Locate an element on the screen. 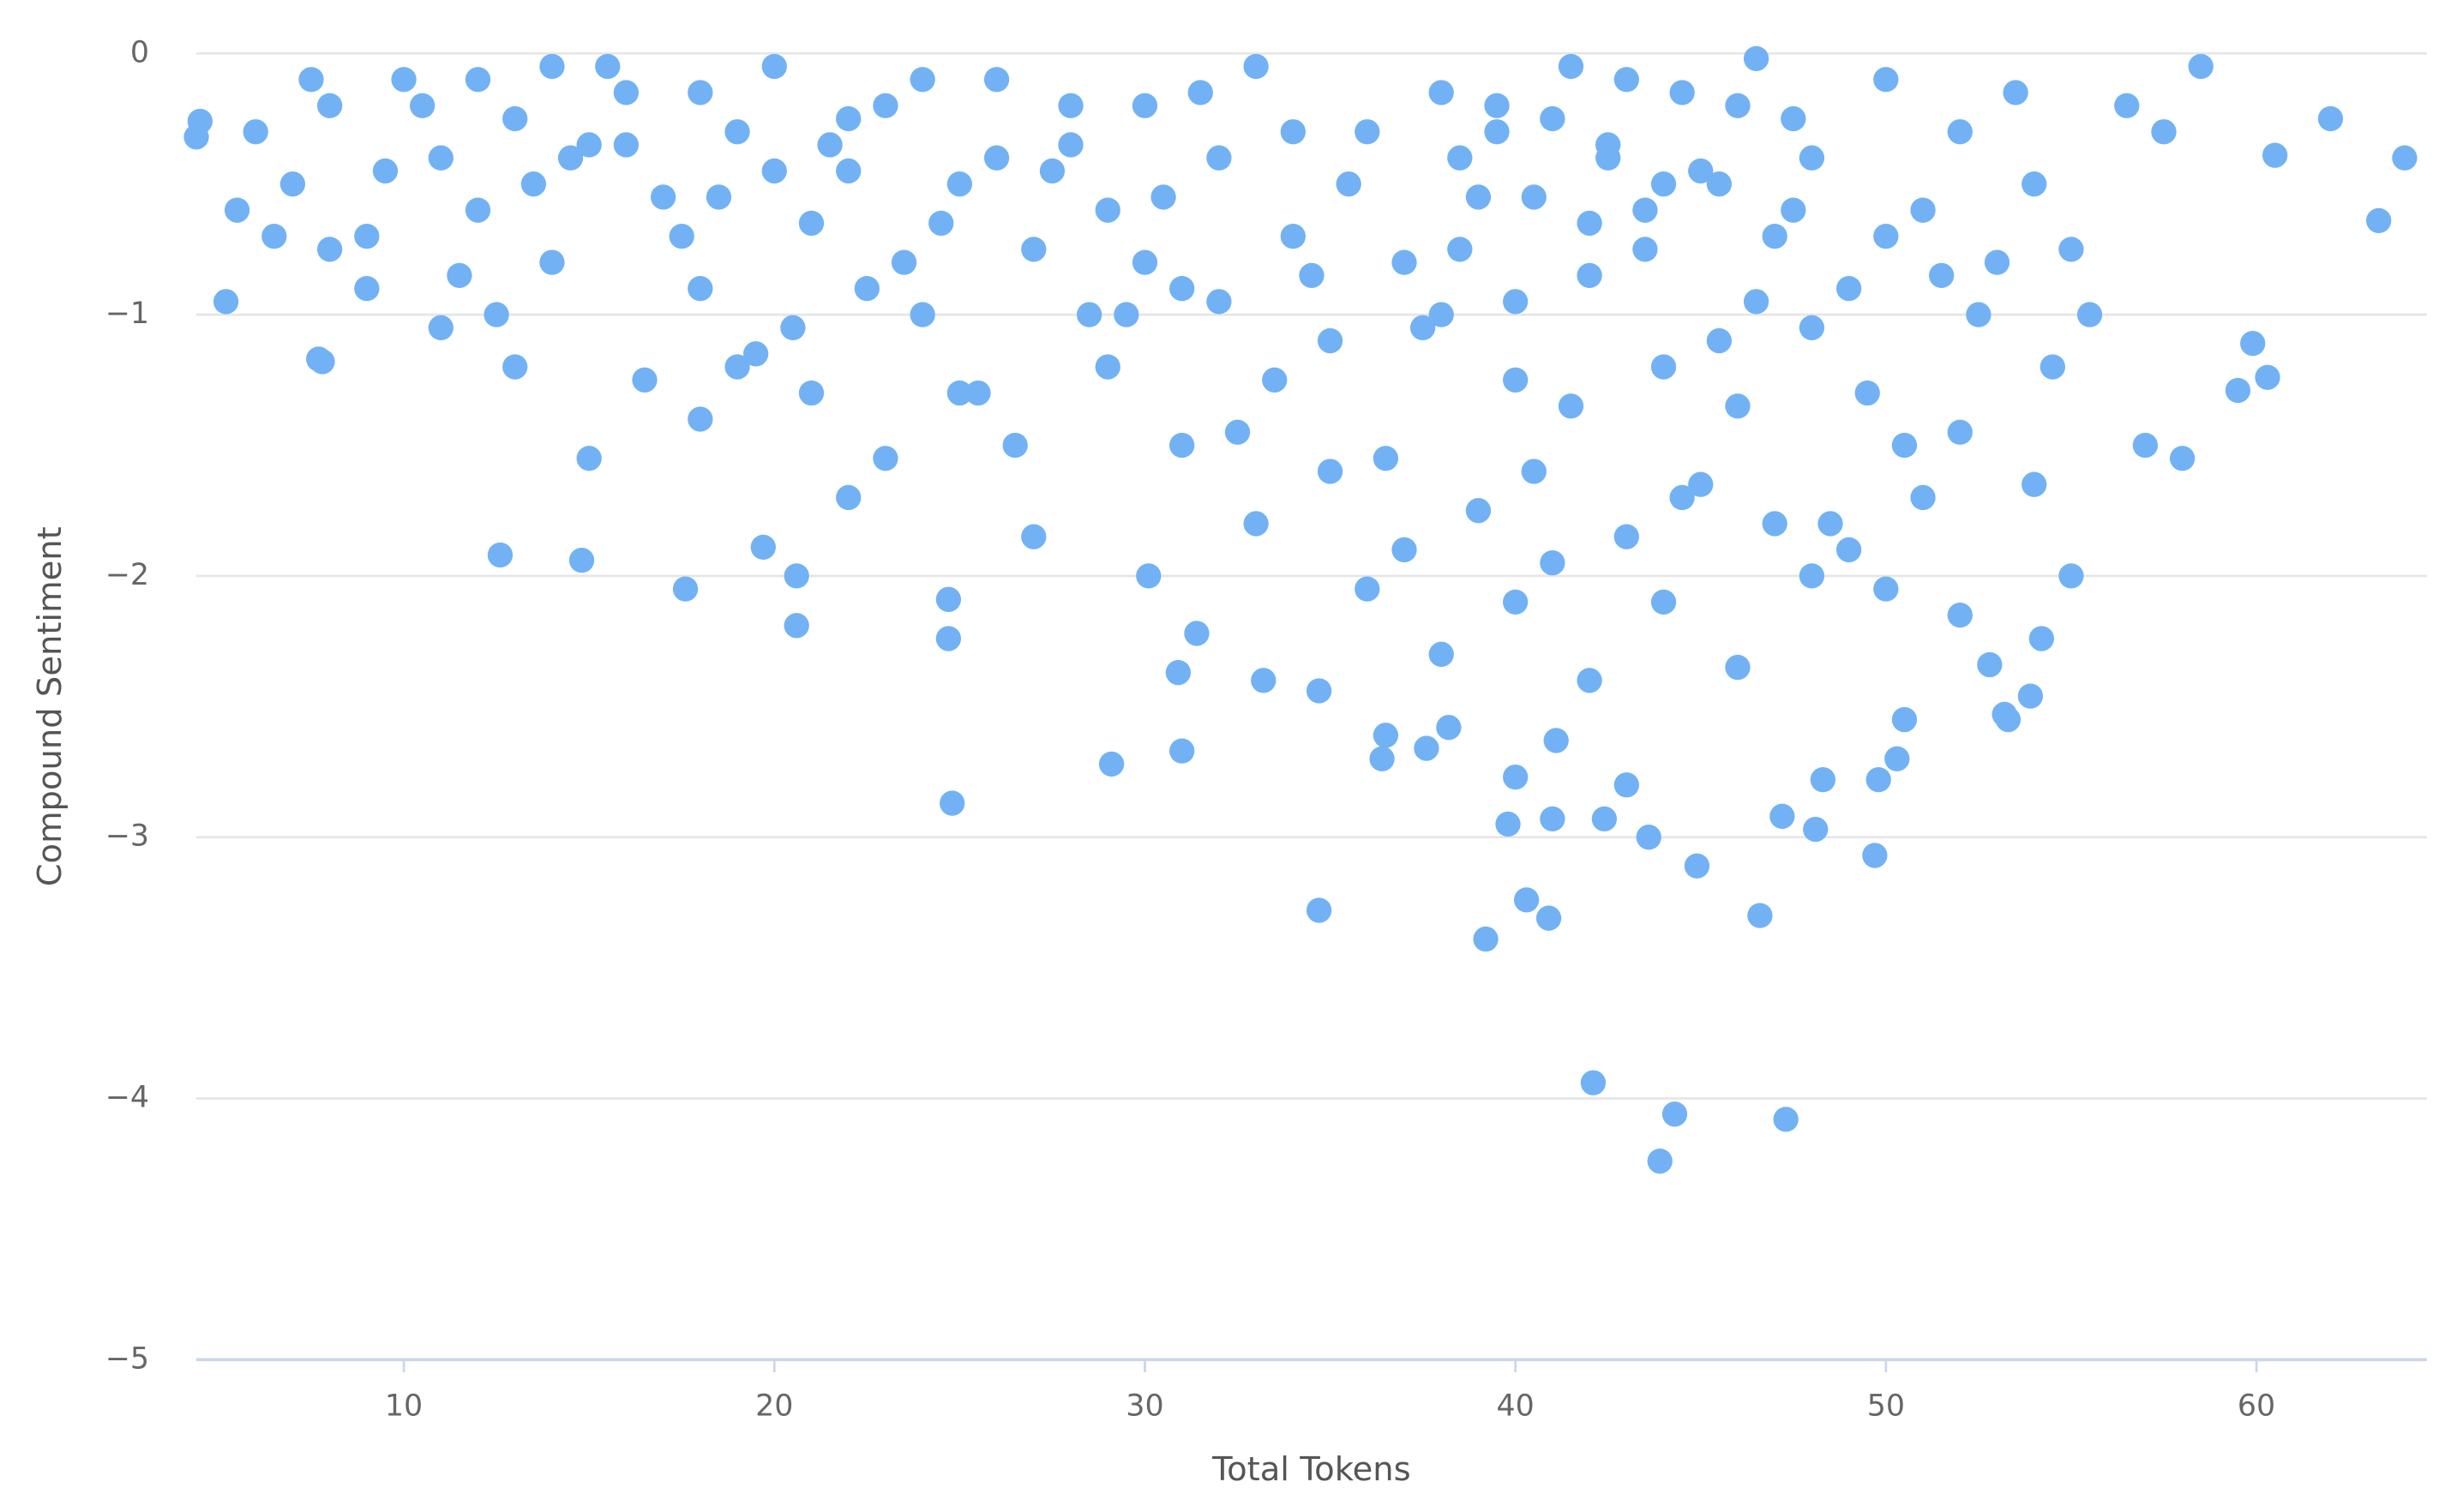 The height and width of the screenshot is (1512, 2463). y-tick-label: −2 is located at coordinates (127, 575).